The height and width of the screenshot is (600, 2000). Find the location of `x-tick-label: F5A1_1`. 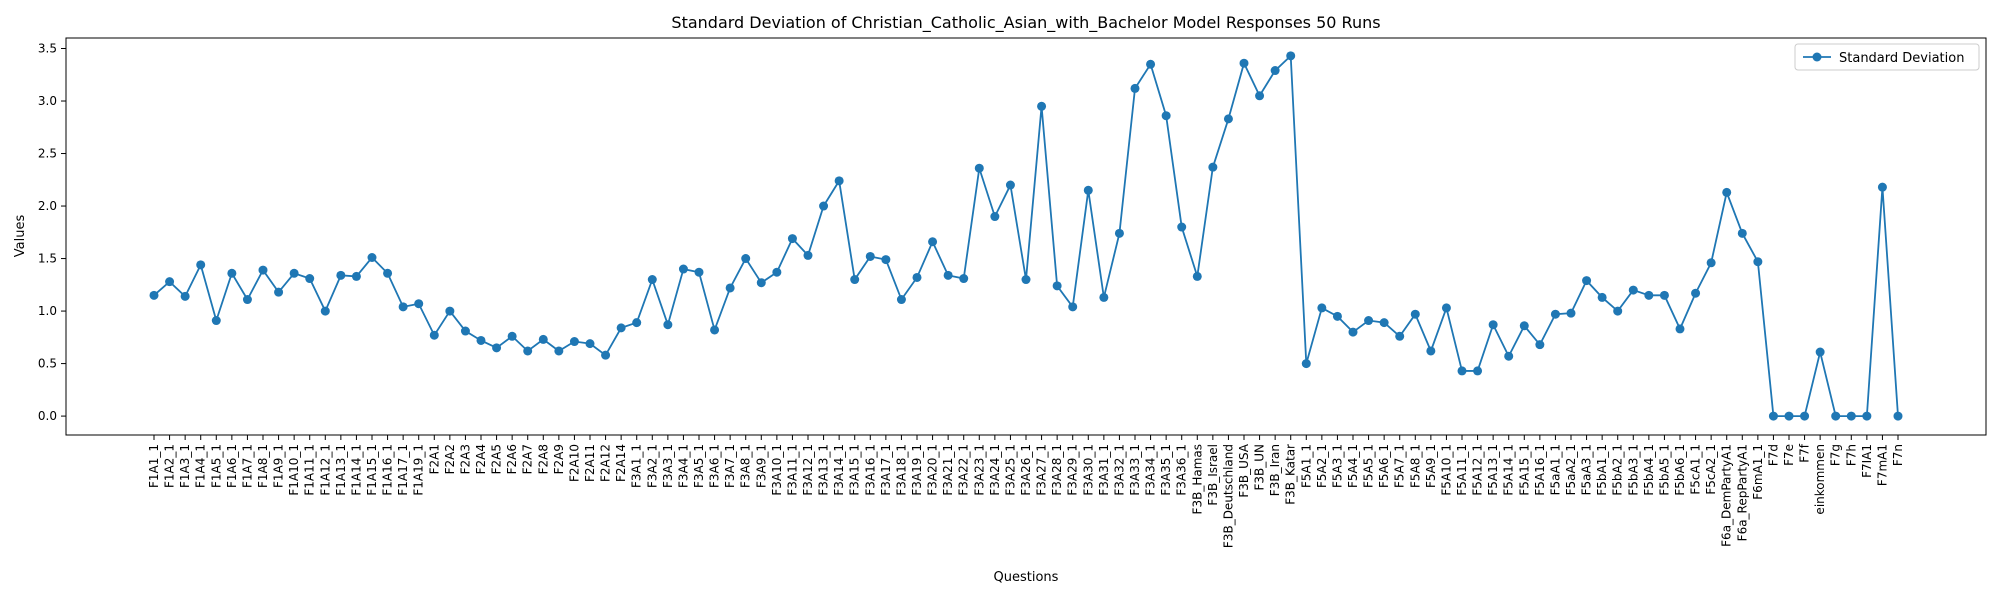

x-tick-label: F5A1_1 is located at coordinates (1306, 466).